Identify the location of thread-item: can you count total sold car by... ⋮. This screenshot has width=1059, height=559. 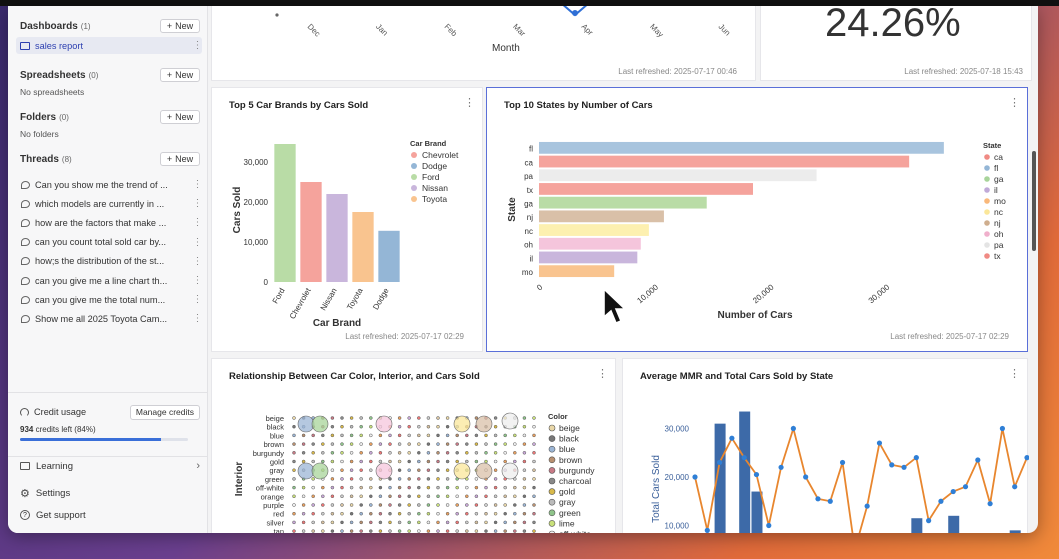
(109, 242).